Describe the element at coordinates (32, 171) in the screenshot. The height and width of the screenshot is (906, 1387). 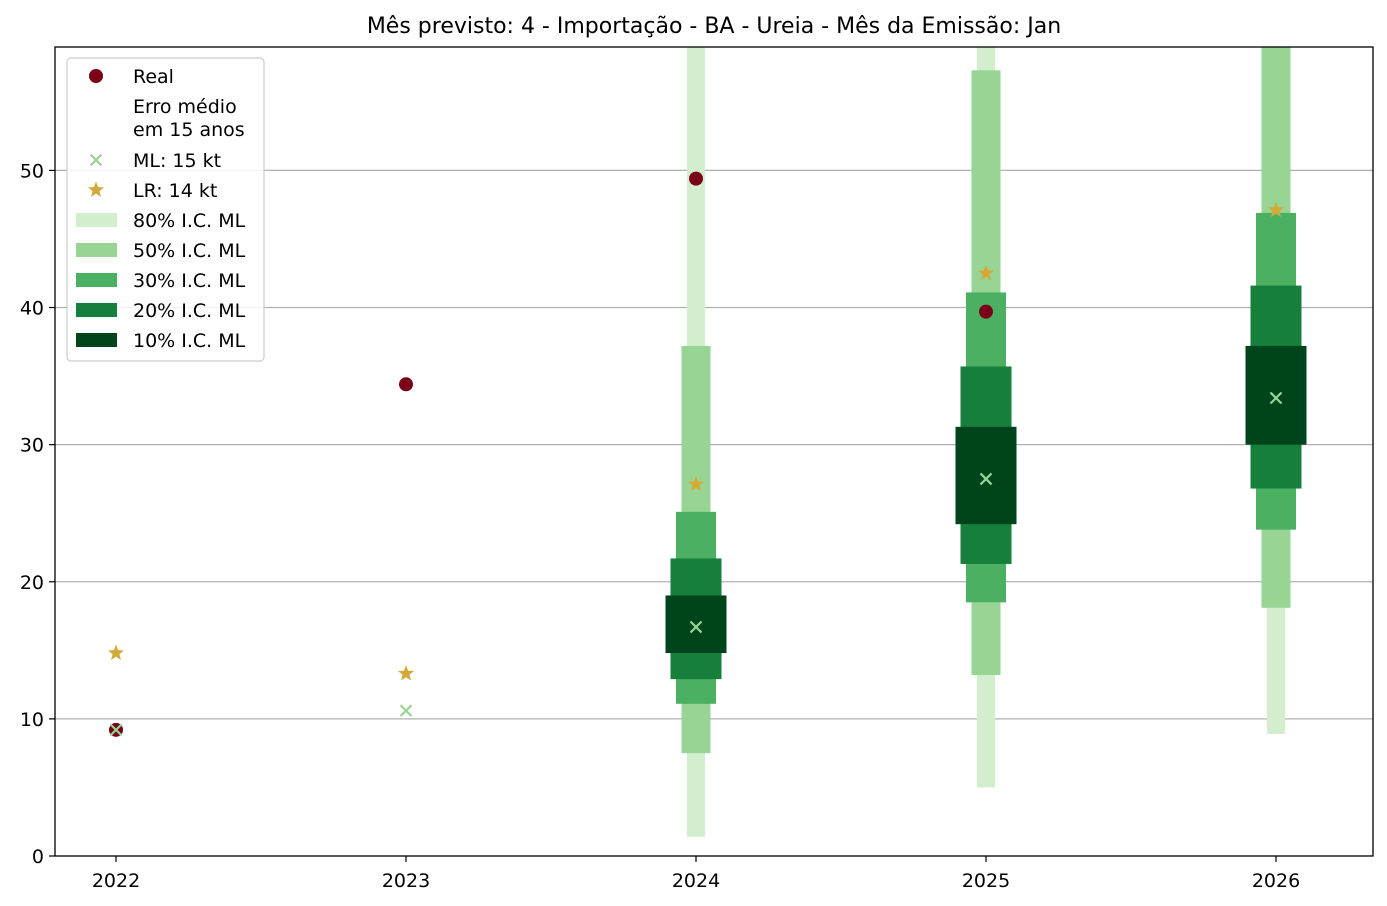
I see `y-tick-label-50: 50` at that location.